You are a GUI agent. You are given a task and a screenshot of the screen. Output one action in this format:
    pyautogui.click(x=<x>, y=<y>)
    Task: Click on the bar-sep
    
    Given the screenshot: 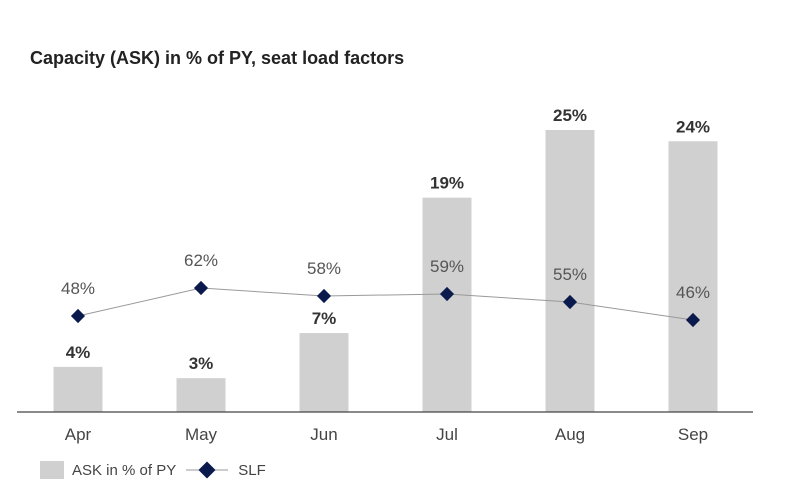 What is the action you would take?
    pyautogui.click(x=693, y=276)
    